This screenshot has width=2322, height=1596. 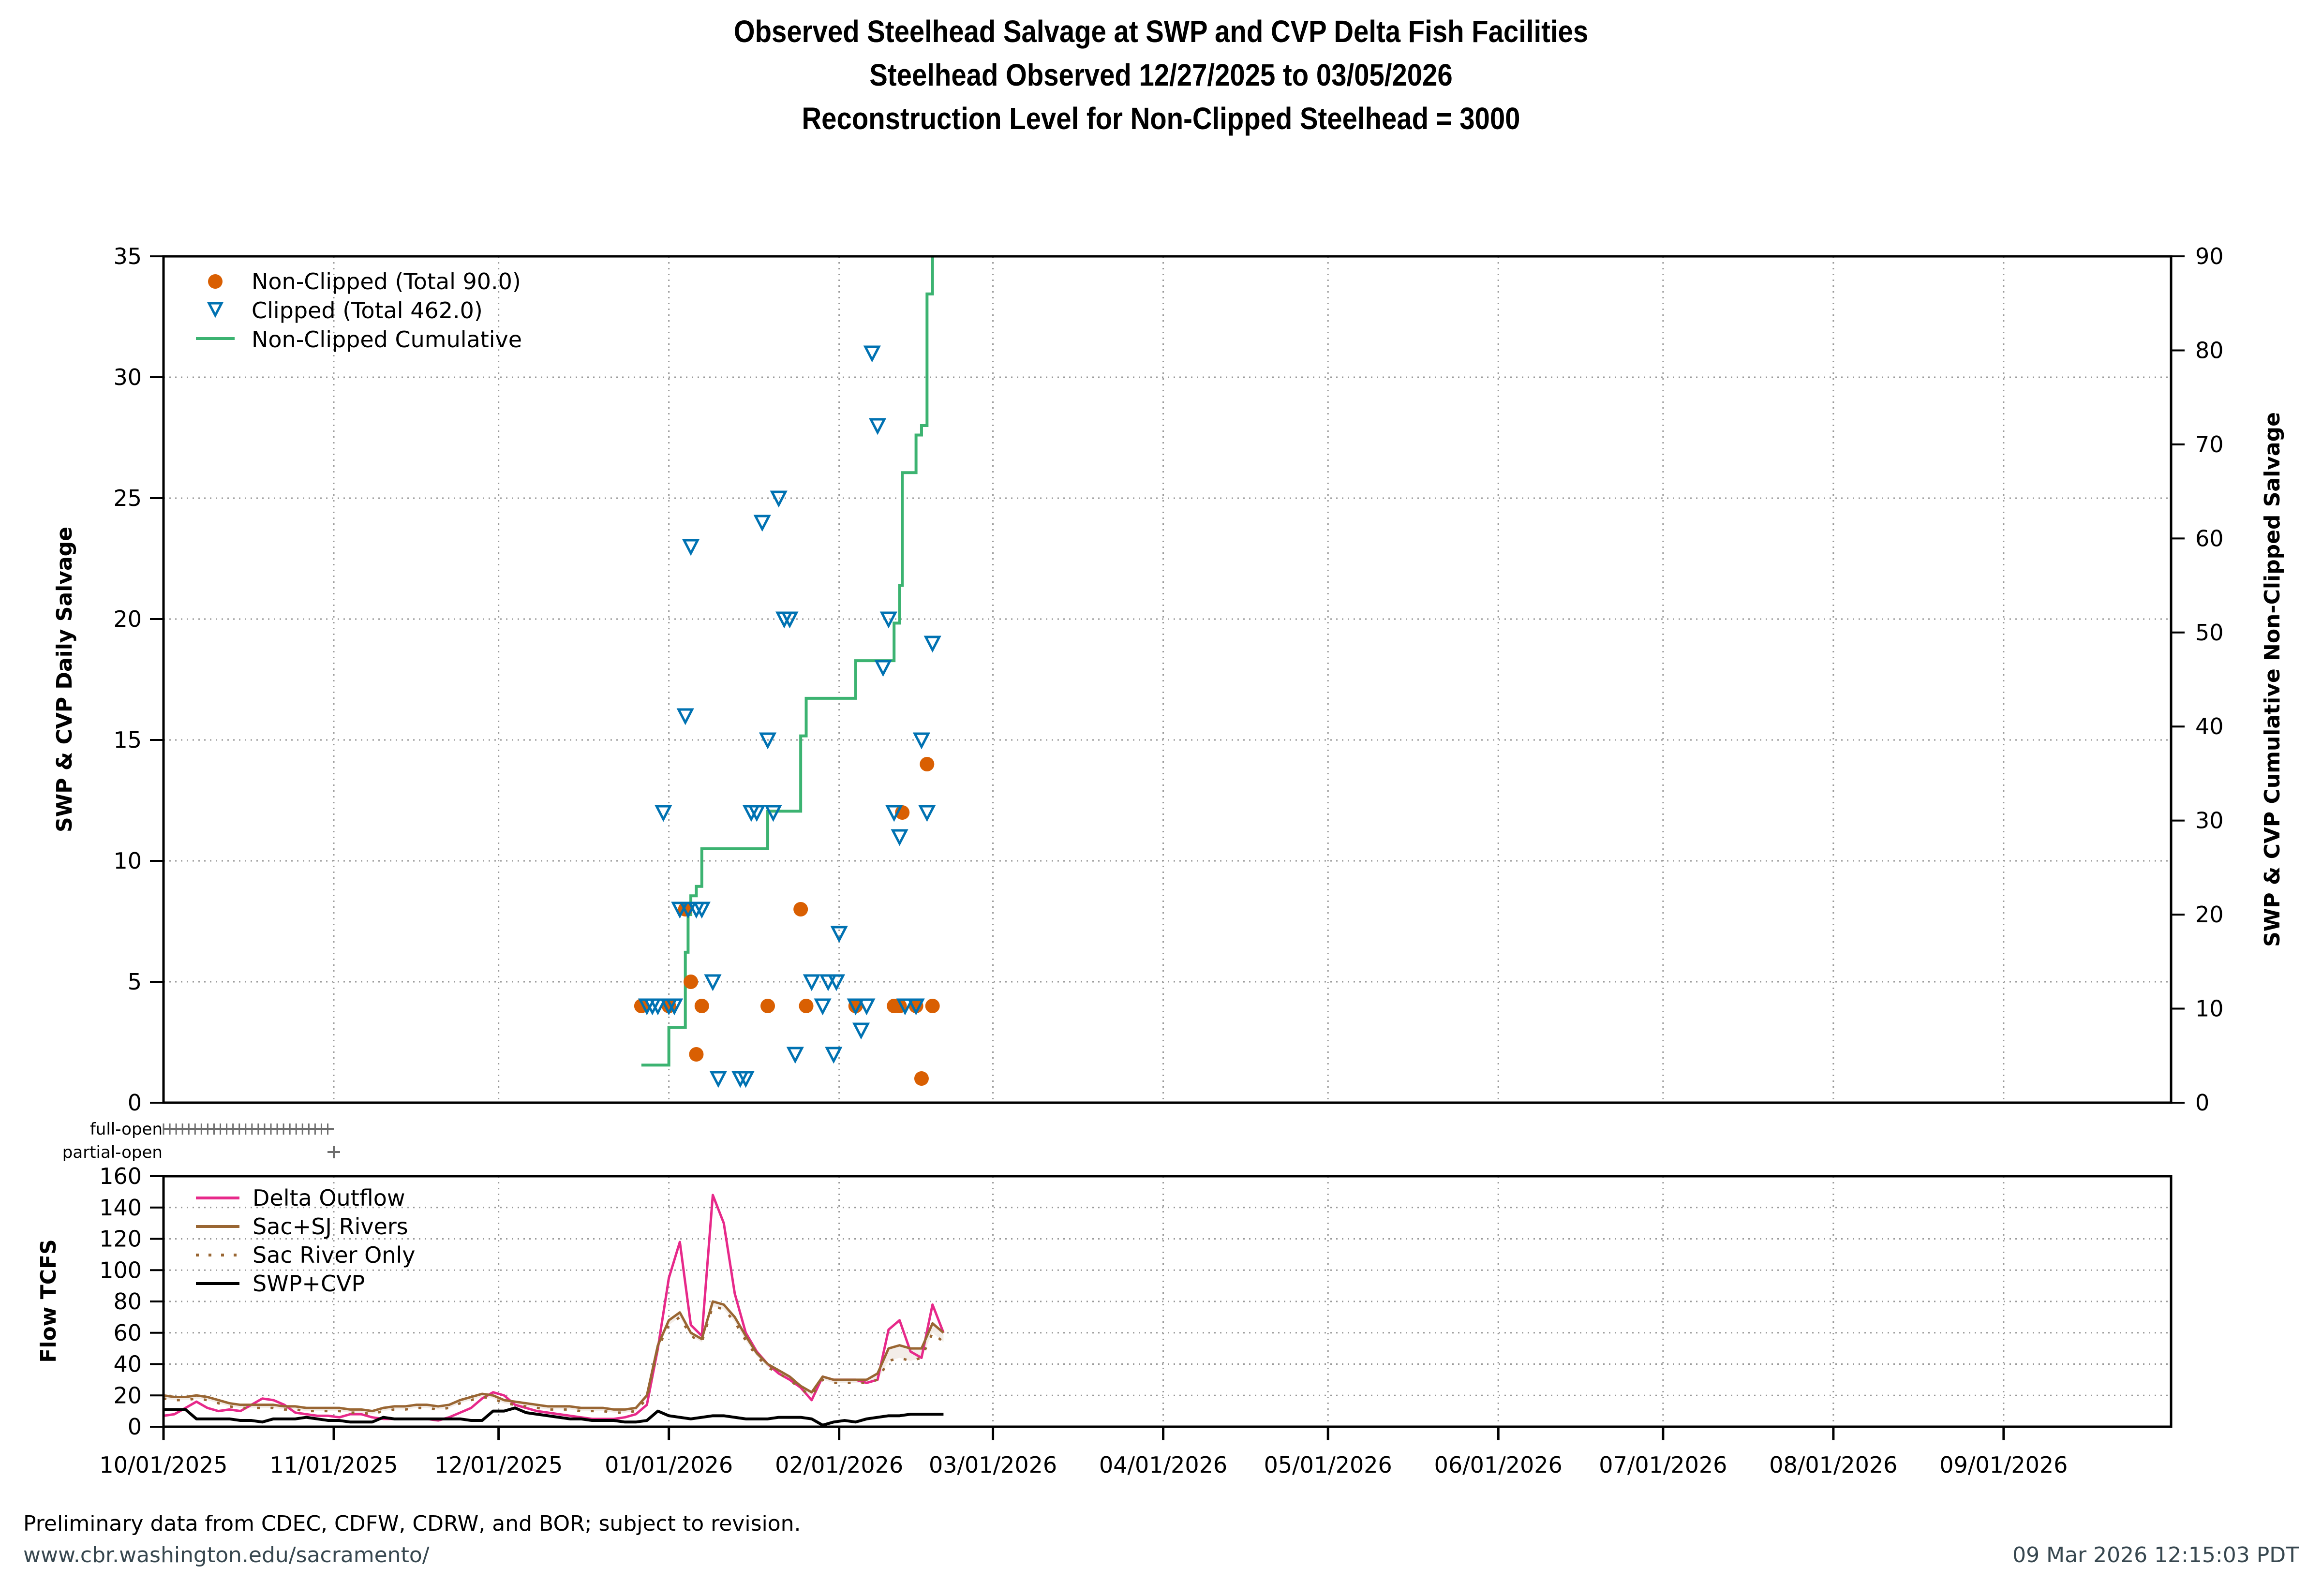 What do you see at coordinates (387, 339) in the screenshot?
I see `legend-cumulative-label: Non-Clipped Cumulative` at bounding box center [387, 339].